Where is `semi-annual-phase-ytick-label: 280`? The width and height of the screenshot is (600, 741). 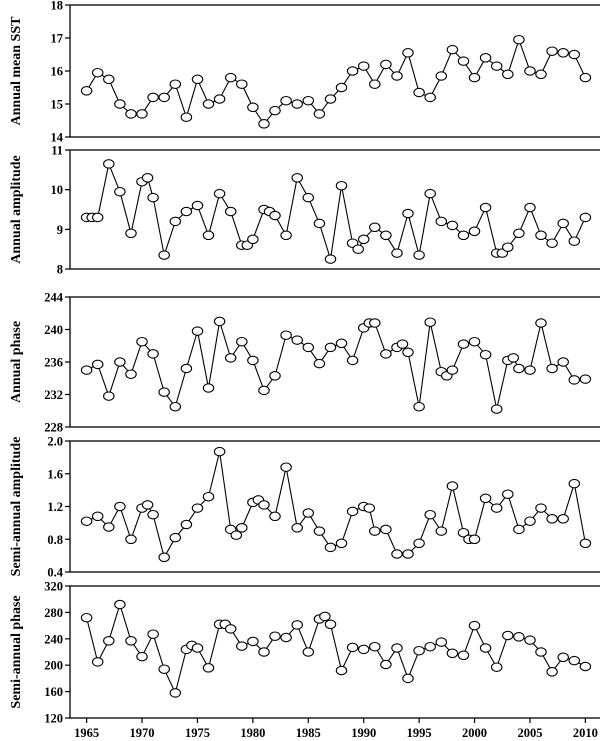 semi-annual-phase-ytick-label: 280 is located at coordinates (53, 613).